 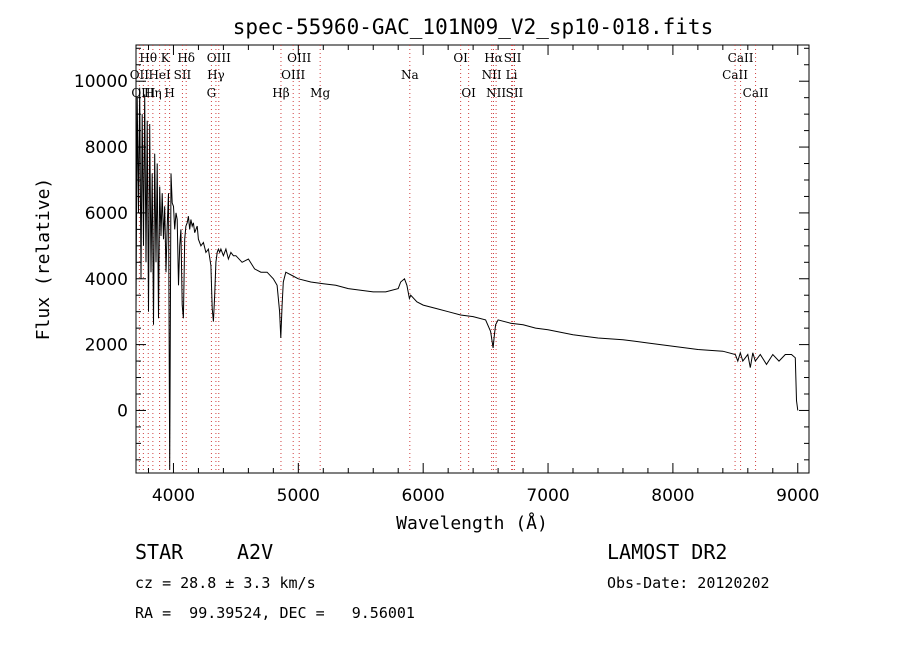 What do you see at coordinates (255, 552) in the screenshot?
I see `object-subclass: A2V` at bounding box center [255, 552].